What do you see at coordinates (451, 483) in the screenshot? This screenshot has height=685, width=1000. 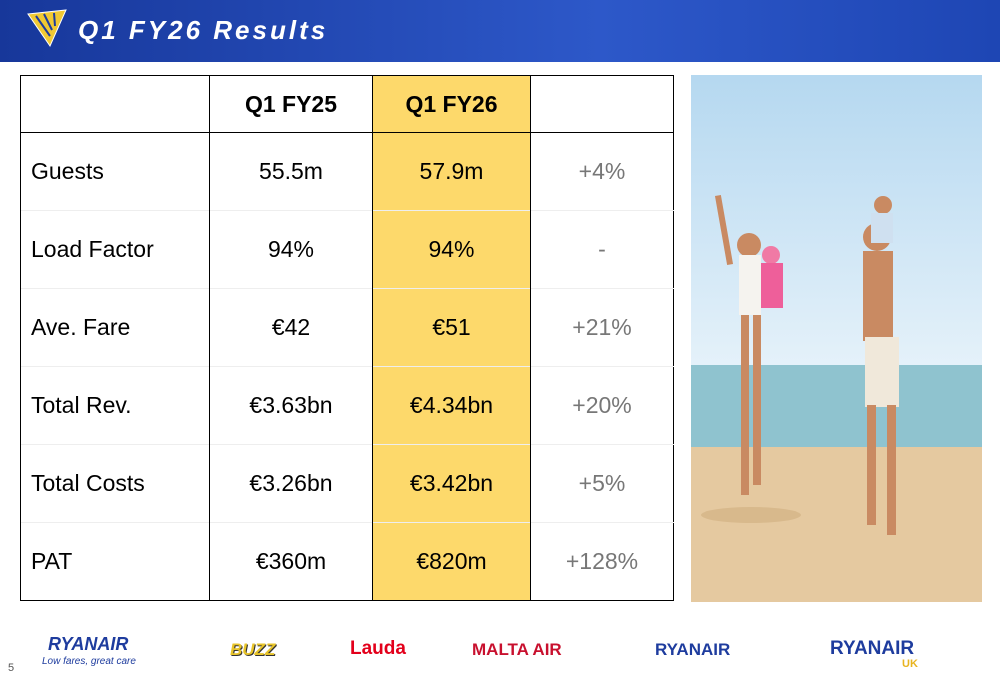 I see `table-cell: €3.42bn` at bounding box center [451, 483].